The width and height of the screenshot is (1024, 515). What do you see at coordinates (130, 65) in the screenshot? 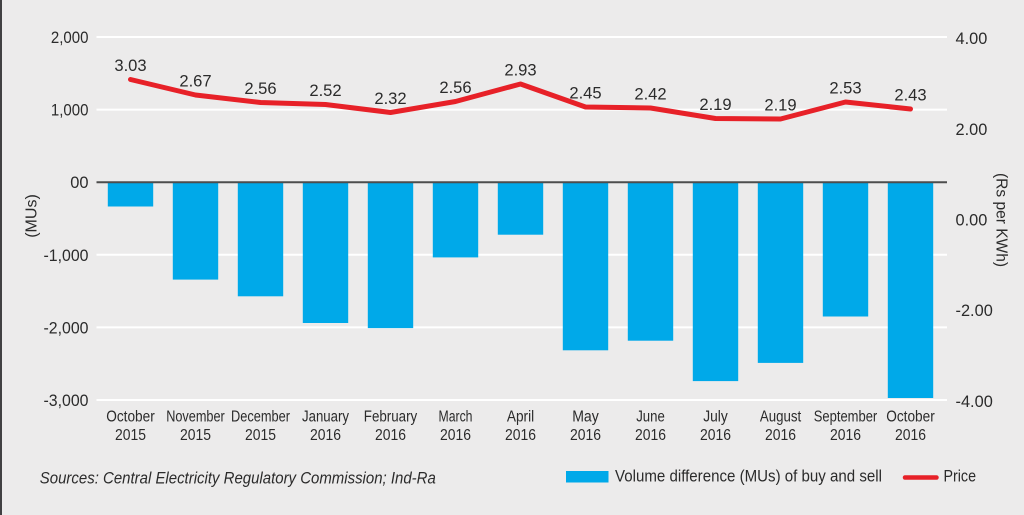
I see `svg-text: 3.03` at bounding box center [130, 65].